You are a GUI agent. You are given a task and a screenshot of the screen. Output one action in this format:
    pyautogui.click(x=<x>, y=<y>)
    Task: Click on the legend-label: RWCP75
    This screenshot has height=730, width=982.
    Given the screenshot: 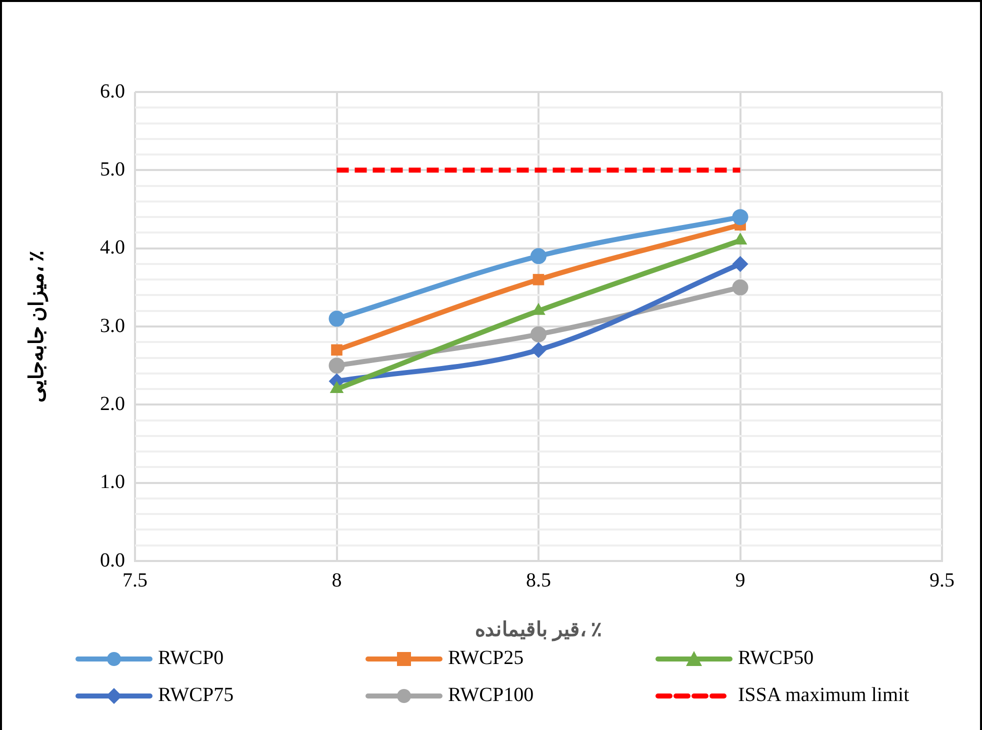 What is the action you would take?
    pyautogui.click(x=196, y=695)
    